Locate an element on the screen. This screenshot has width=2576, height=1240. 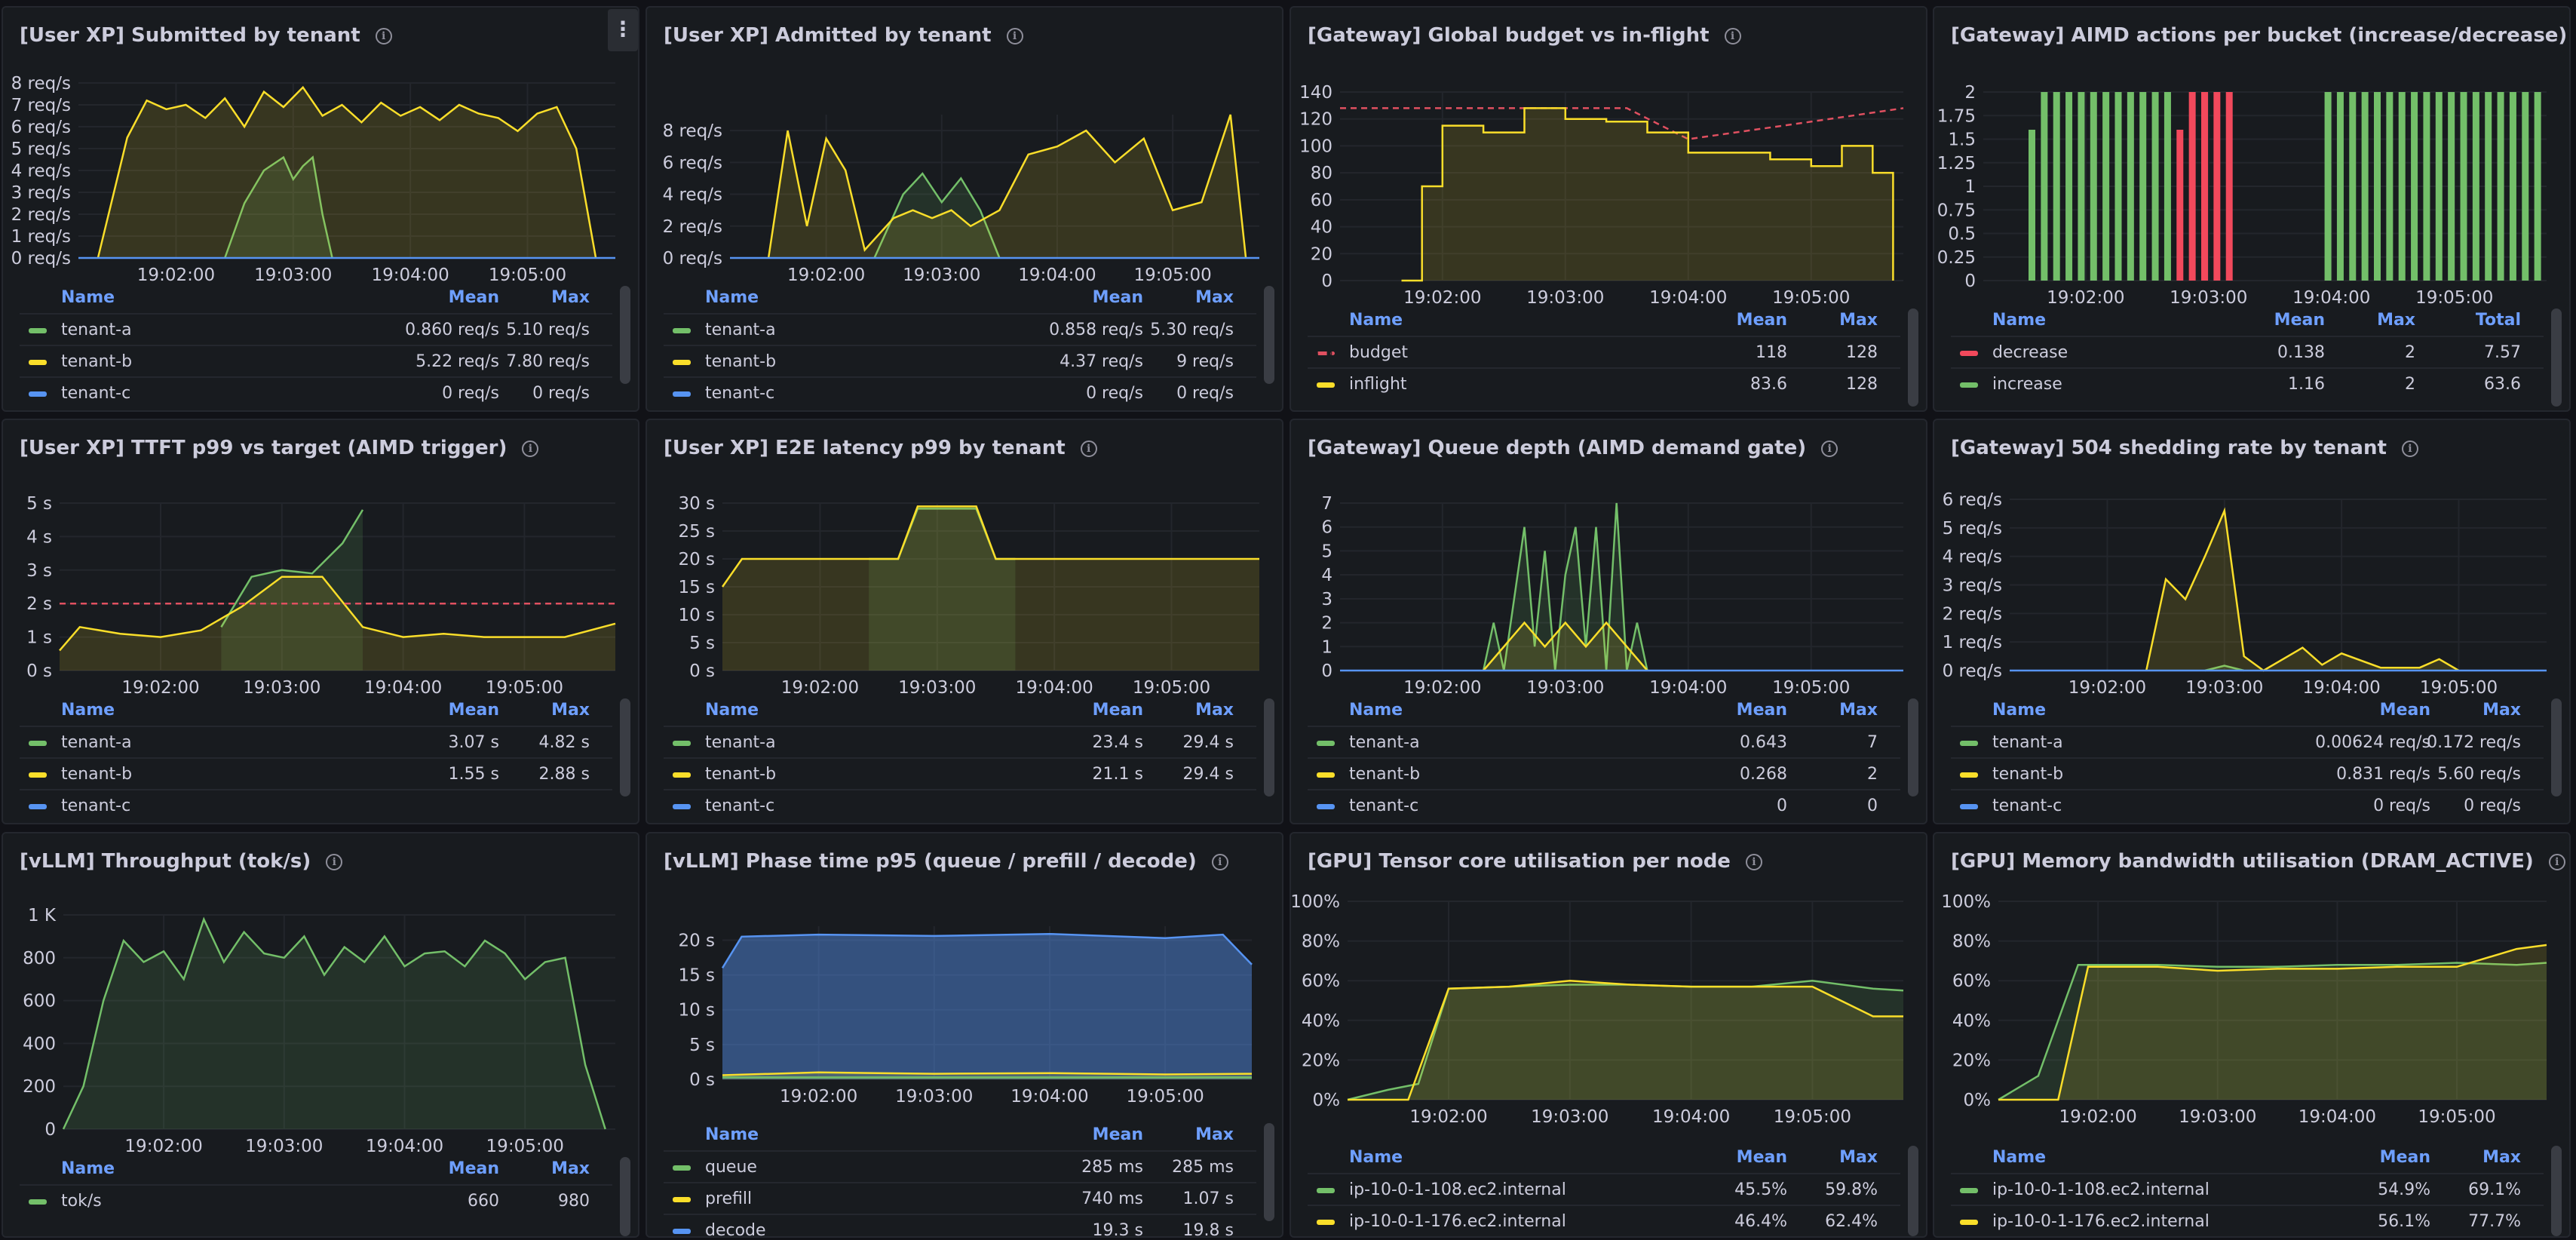
legend-row: tenant-c 0 0 is located at coordinates (1604, 805).